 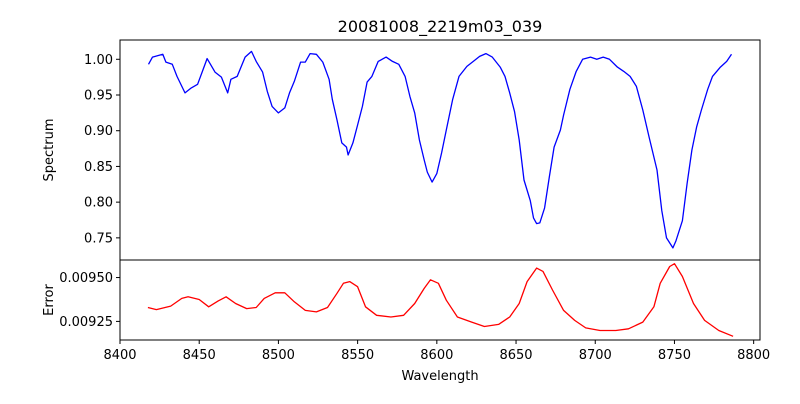 I want to click on chart-title: 20081008_2219m03_039, so click(x=440, y=27).